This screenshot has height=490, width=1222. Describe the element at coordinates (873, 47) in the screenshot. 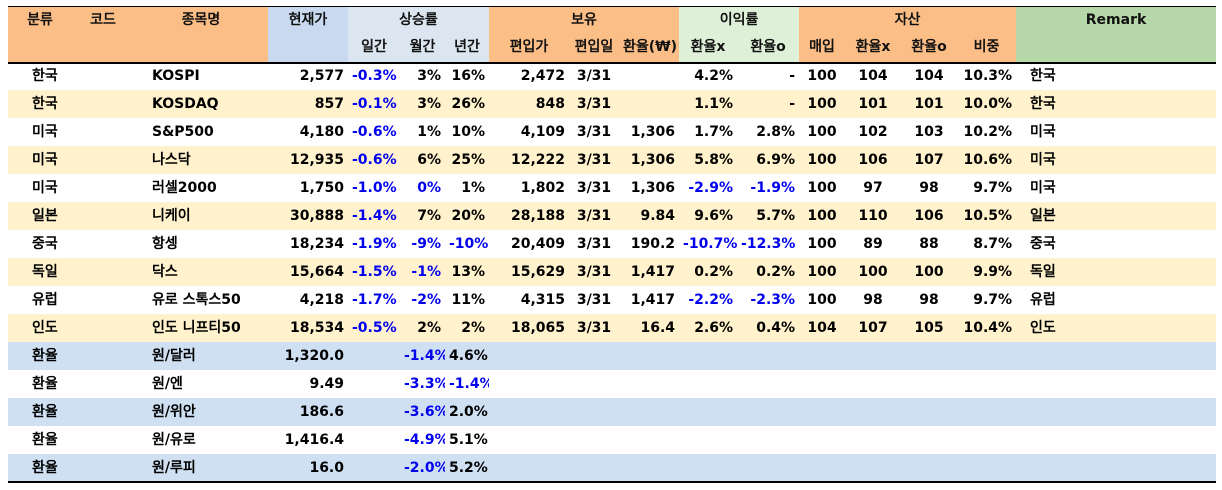

I see `header-asset-x: 환율x` at that location.